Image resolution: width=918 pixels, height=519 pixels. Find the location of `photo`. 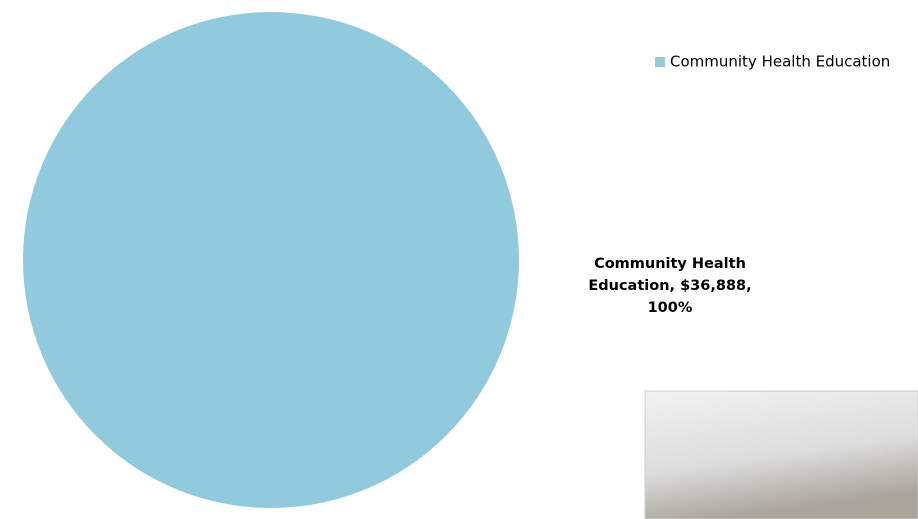

photo is located at coordinates (781, 454).